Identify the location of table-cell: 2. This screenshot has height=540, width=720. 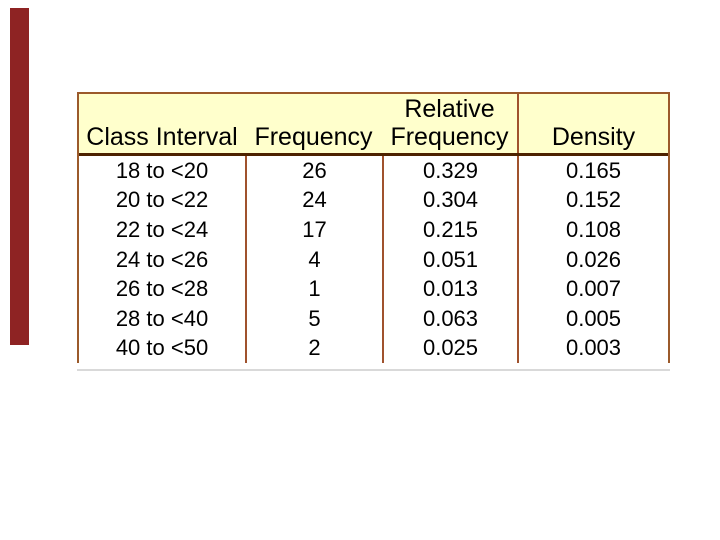
(313, 348).